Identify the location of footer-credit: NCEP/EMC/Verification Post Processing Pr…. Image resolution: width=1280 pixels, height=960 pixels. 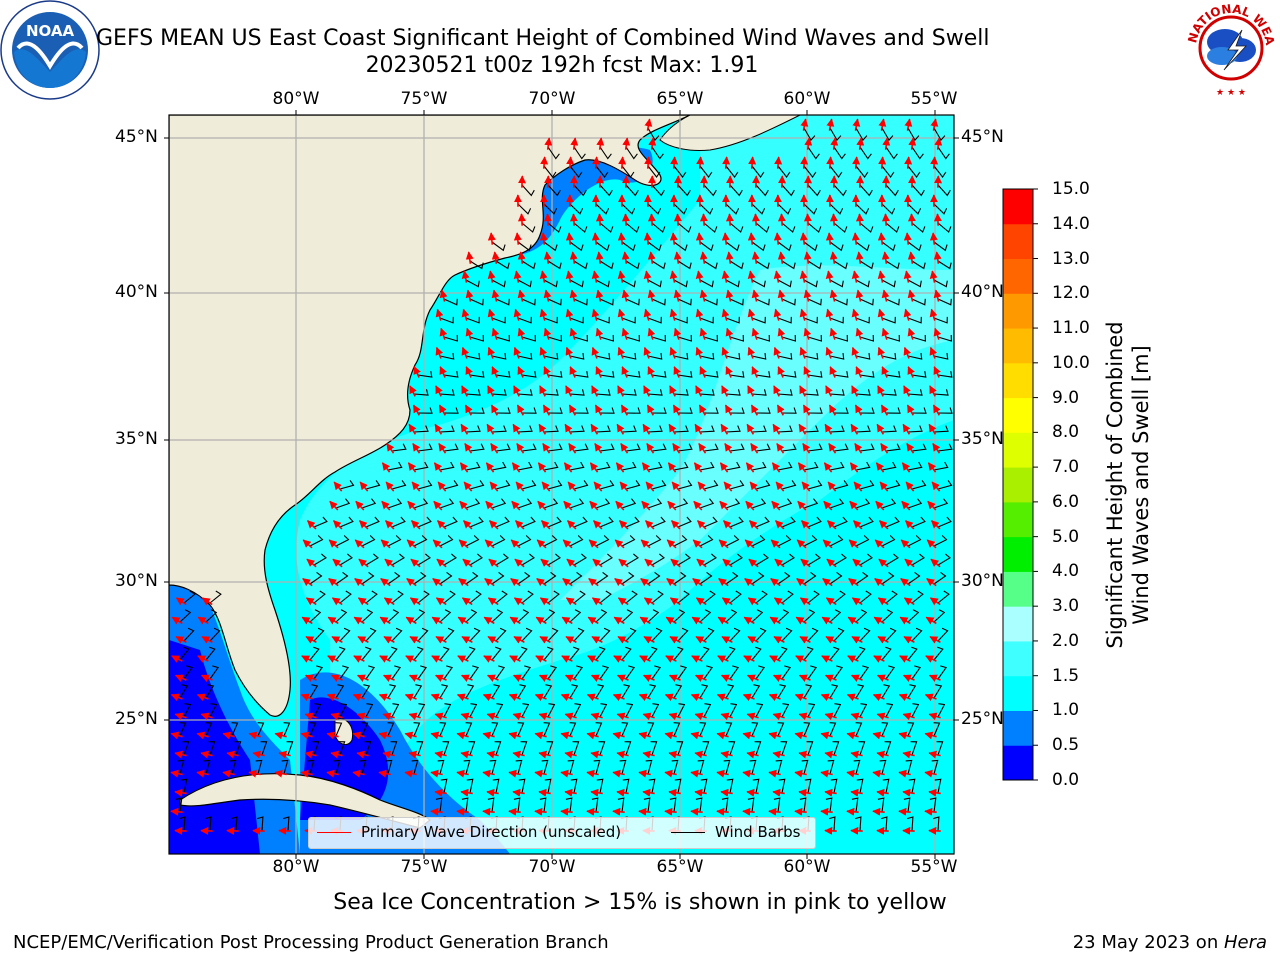
(311, 942).